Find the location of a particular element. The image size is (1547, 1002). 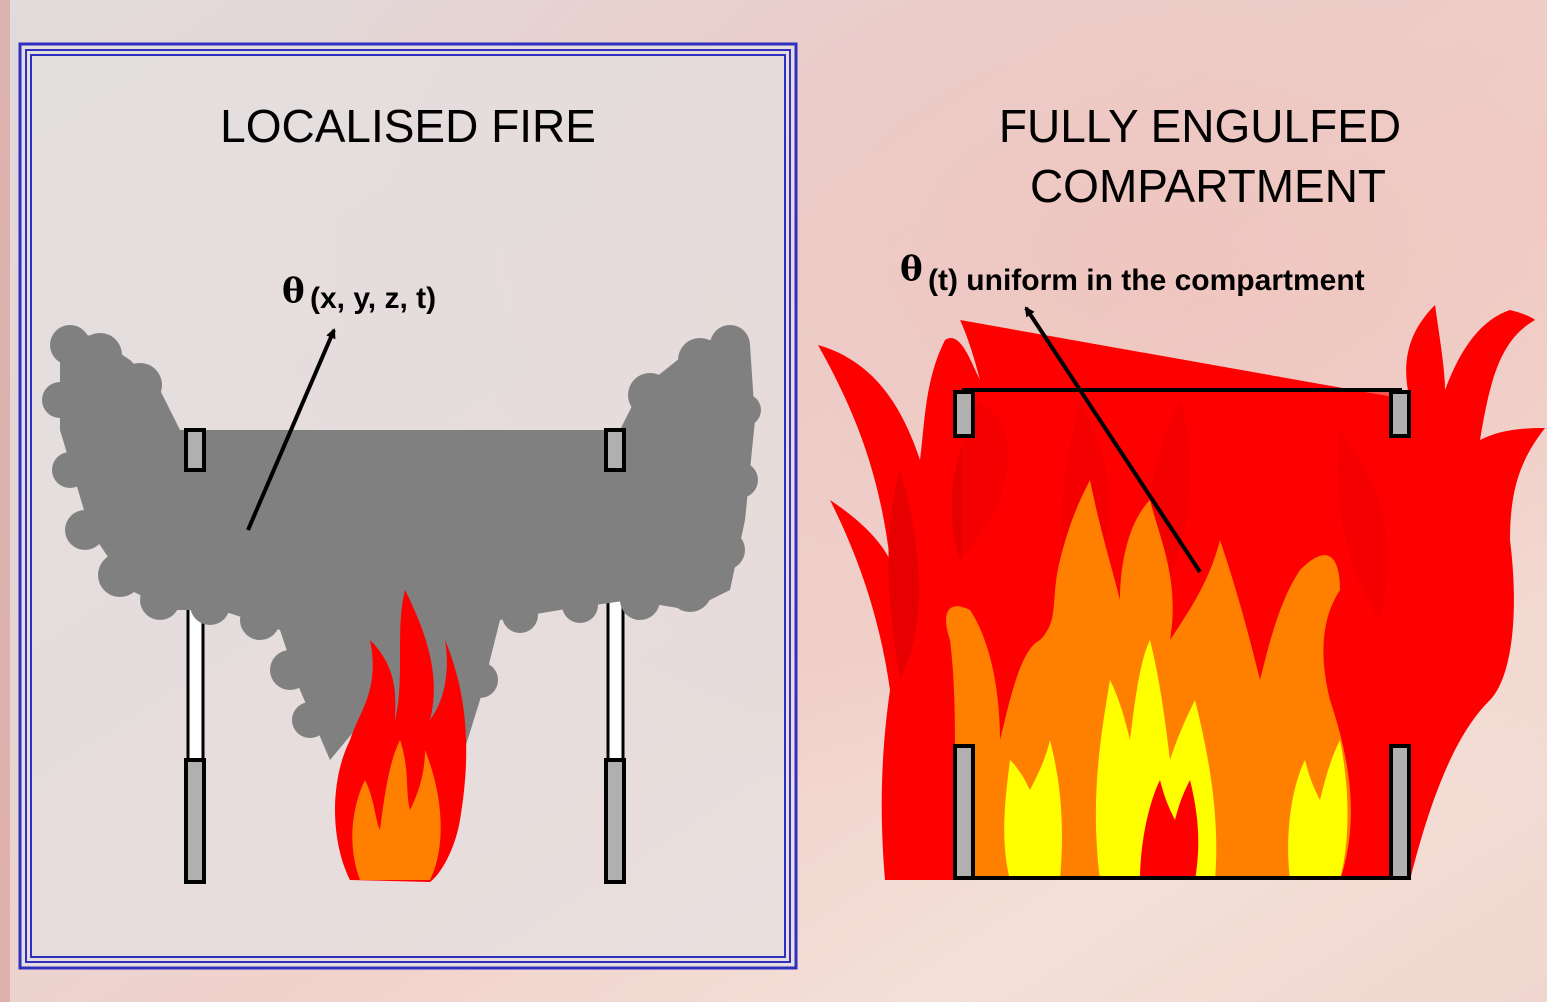

panel-title: COMPARTMENT is located at coordinates (1208, 186).